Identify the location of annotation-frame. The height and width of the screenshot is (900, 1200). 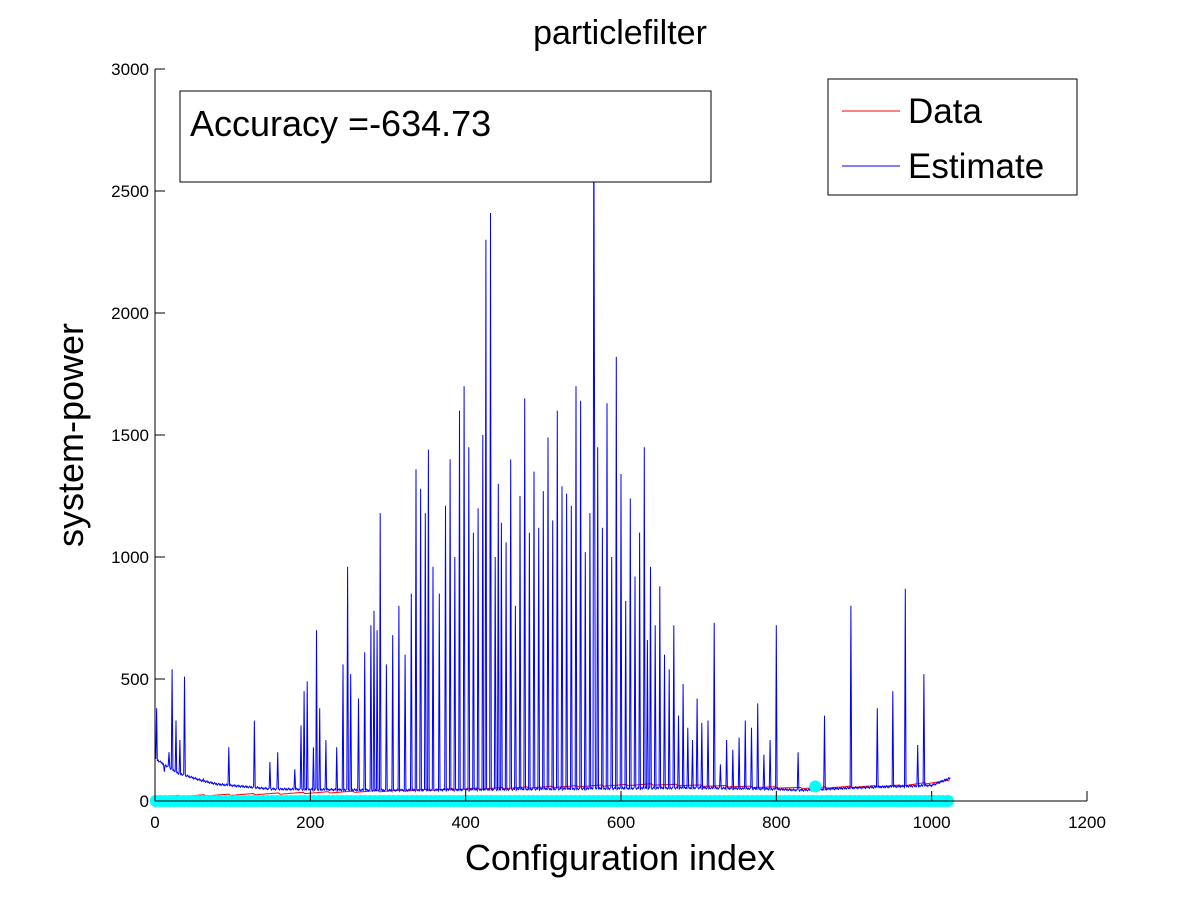
(445, 136).